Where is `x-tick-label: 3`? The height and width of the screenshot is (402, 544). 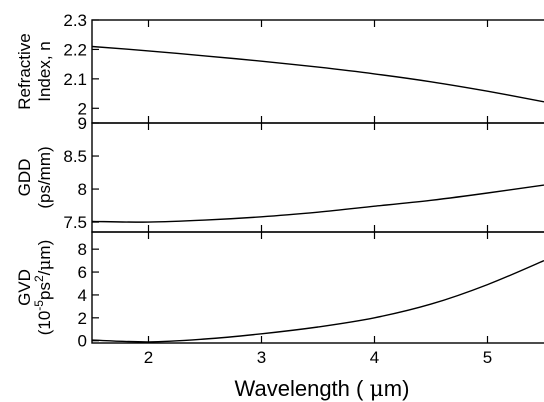
x-tick-label: 3 is located at coordinates (261, 357).